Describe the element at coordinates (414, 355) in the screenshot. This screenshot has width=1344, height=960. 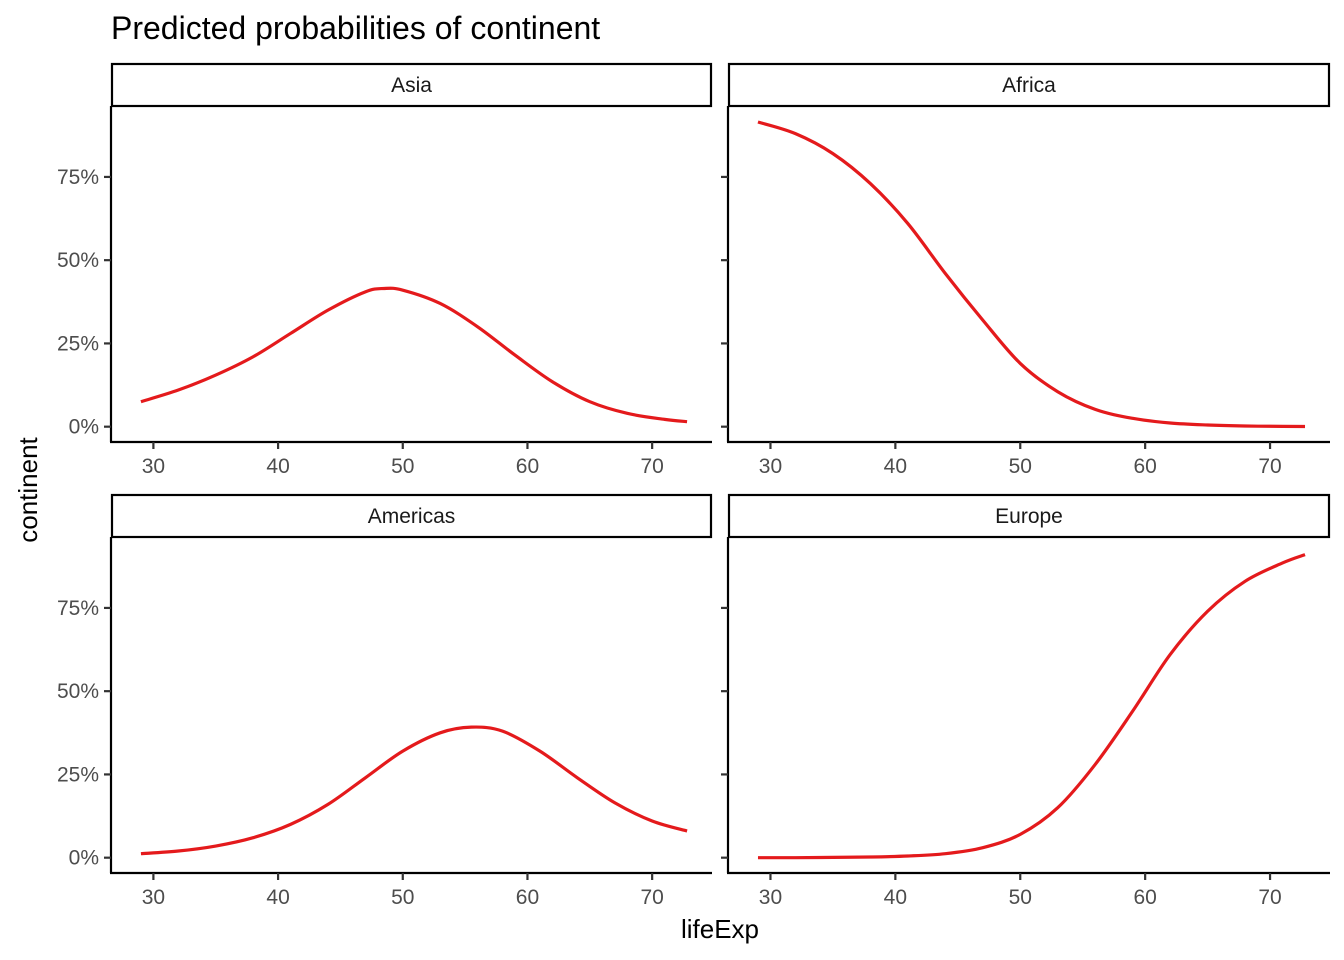
I see `series-line-asia` at that location.